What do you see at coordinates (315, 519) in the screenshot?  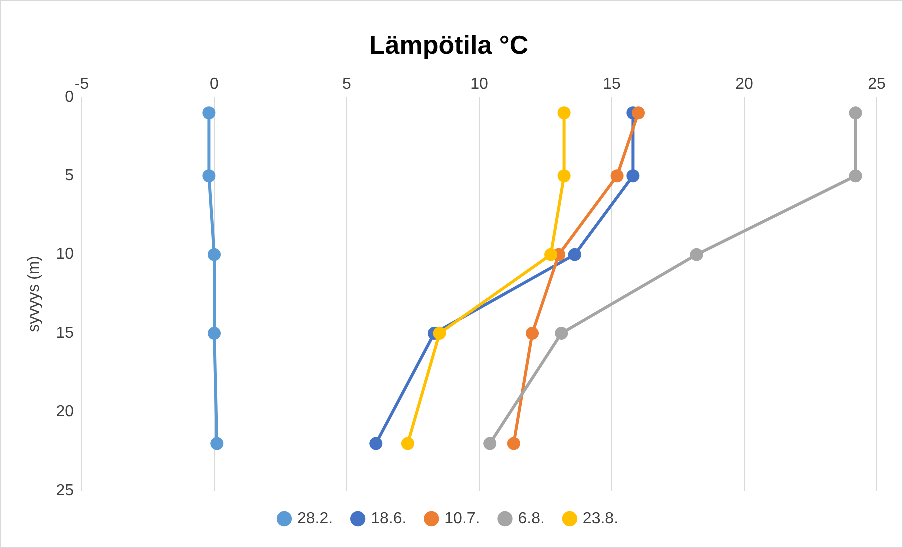 I see `legend-label: 28.2.` at bounding box center [315, 519].